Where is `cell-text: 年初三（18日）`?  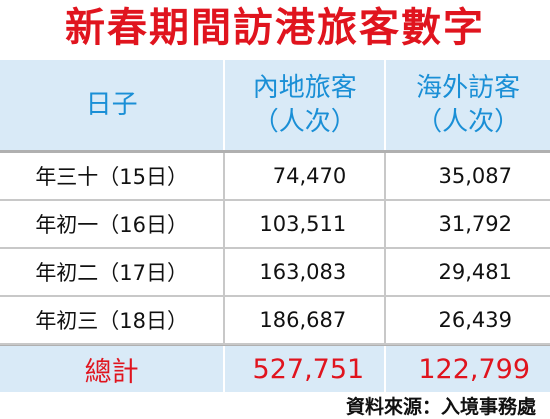 cell-text: 年初三（18日） is located at coordinates (112, 321).